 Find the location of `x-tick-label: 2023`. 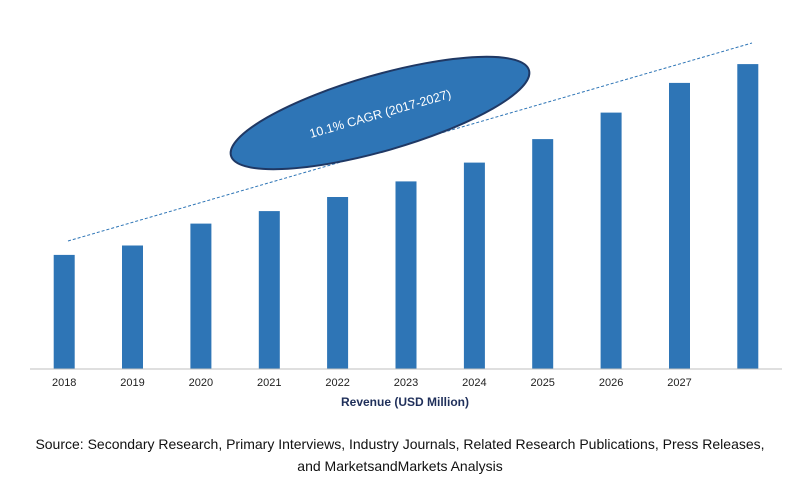

x-tick-label: 2023 is located at coordinates (406, 383).